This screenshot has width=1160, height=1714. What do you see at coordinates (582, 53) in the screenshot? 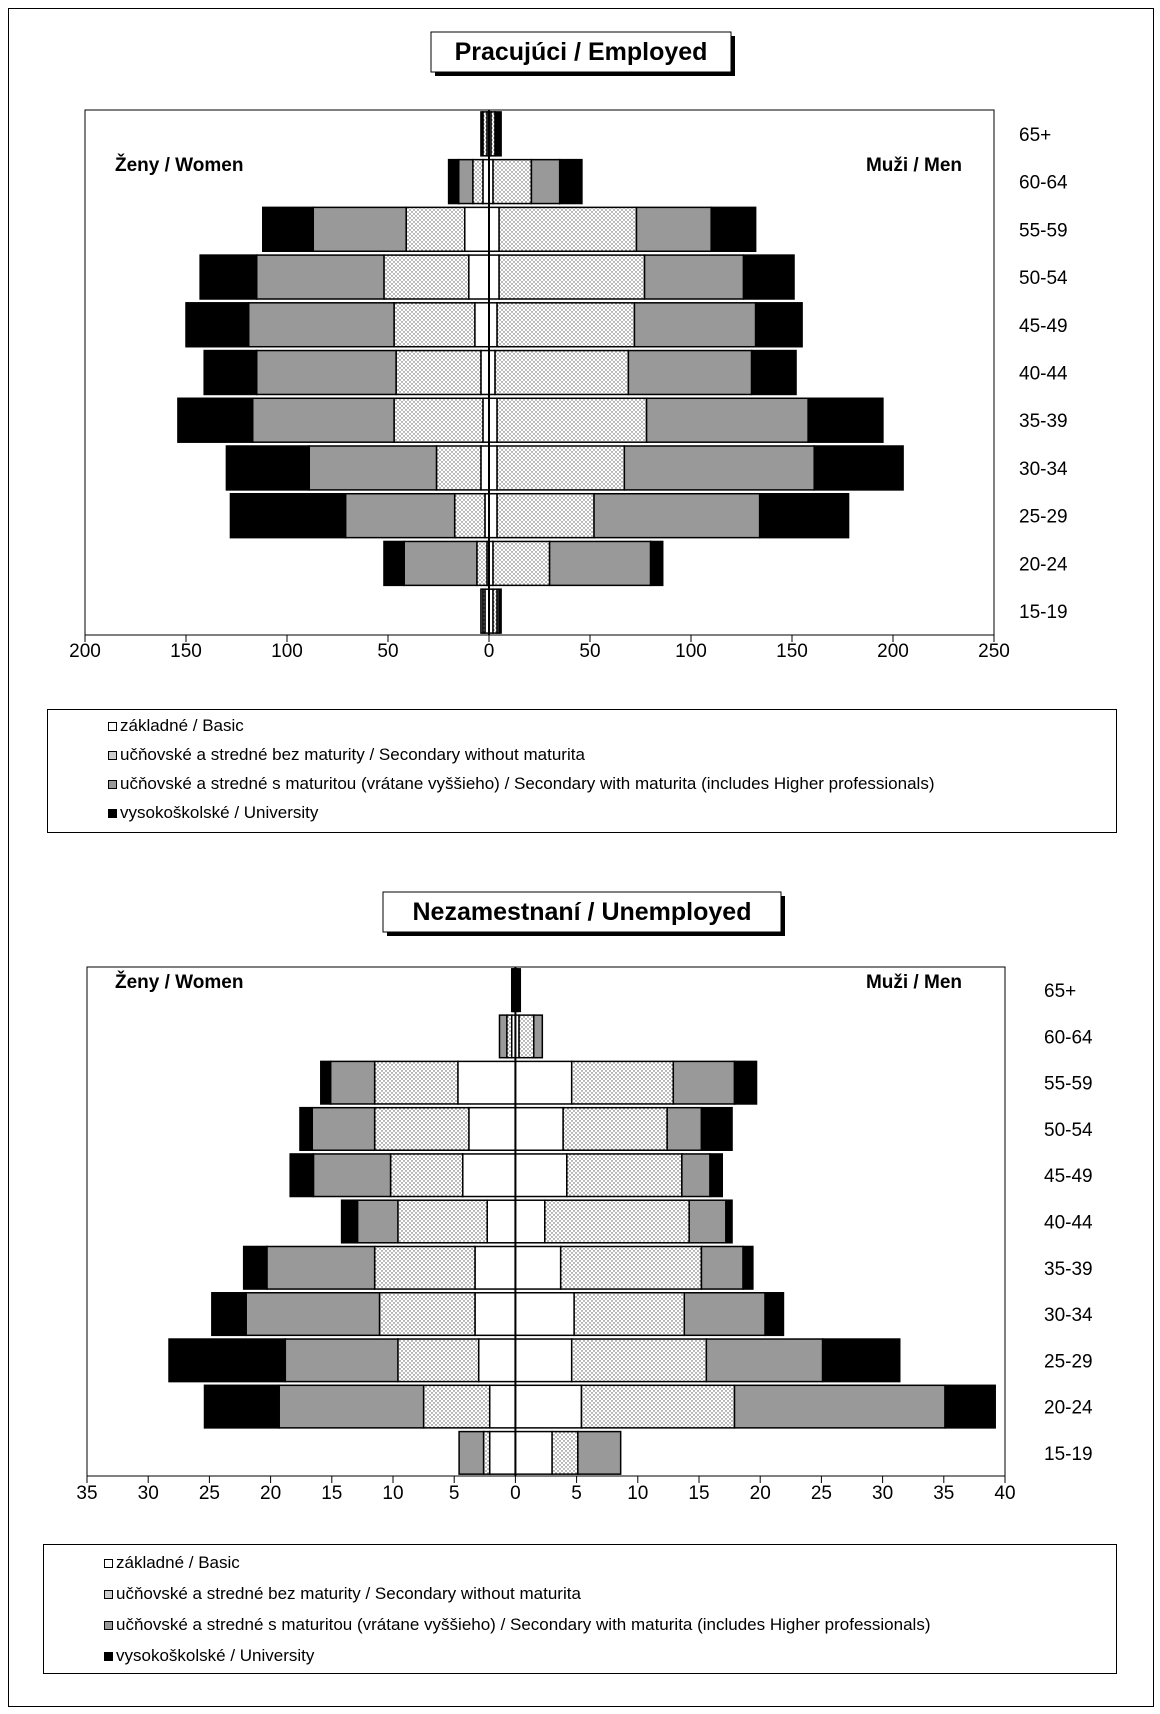
I see `employed-title-group: Pracujúci / Employed` at bounding box center [582, 53].